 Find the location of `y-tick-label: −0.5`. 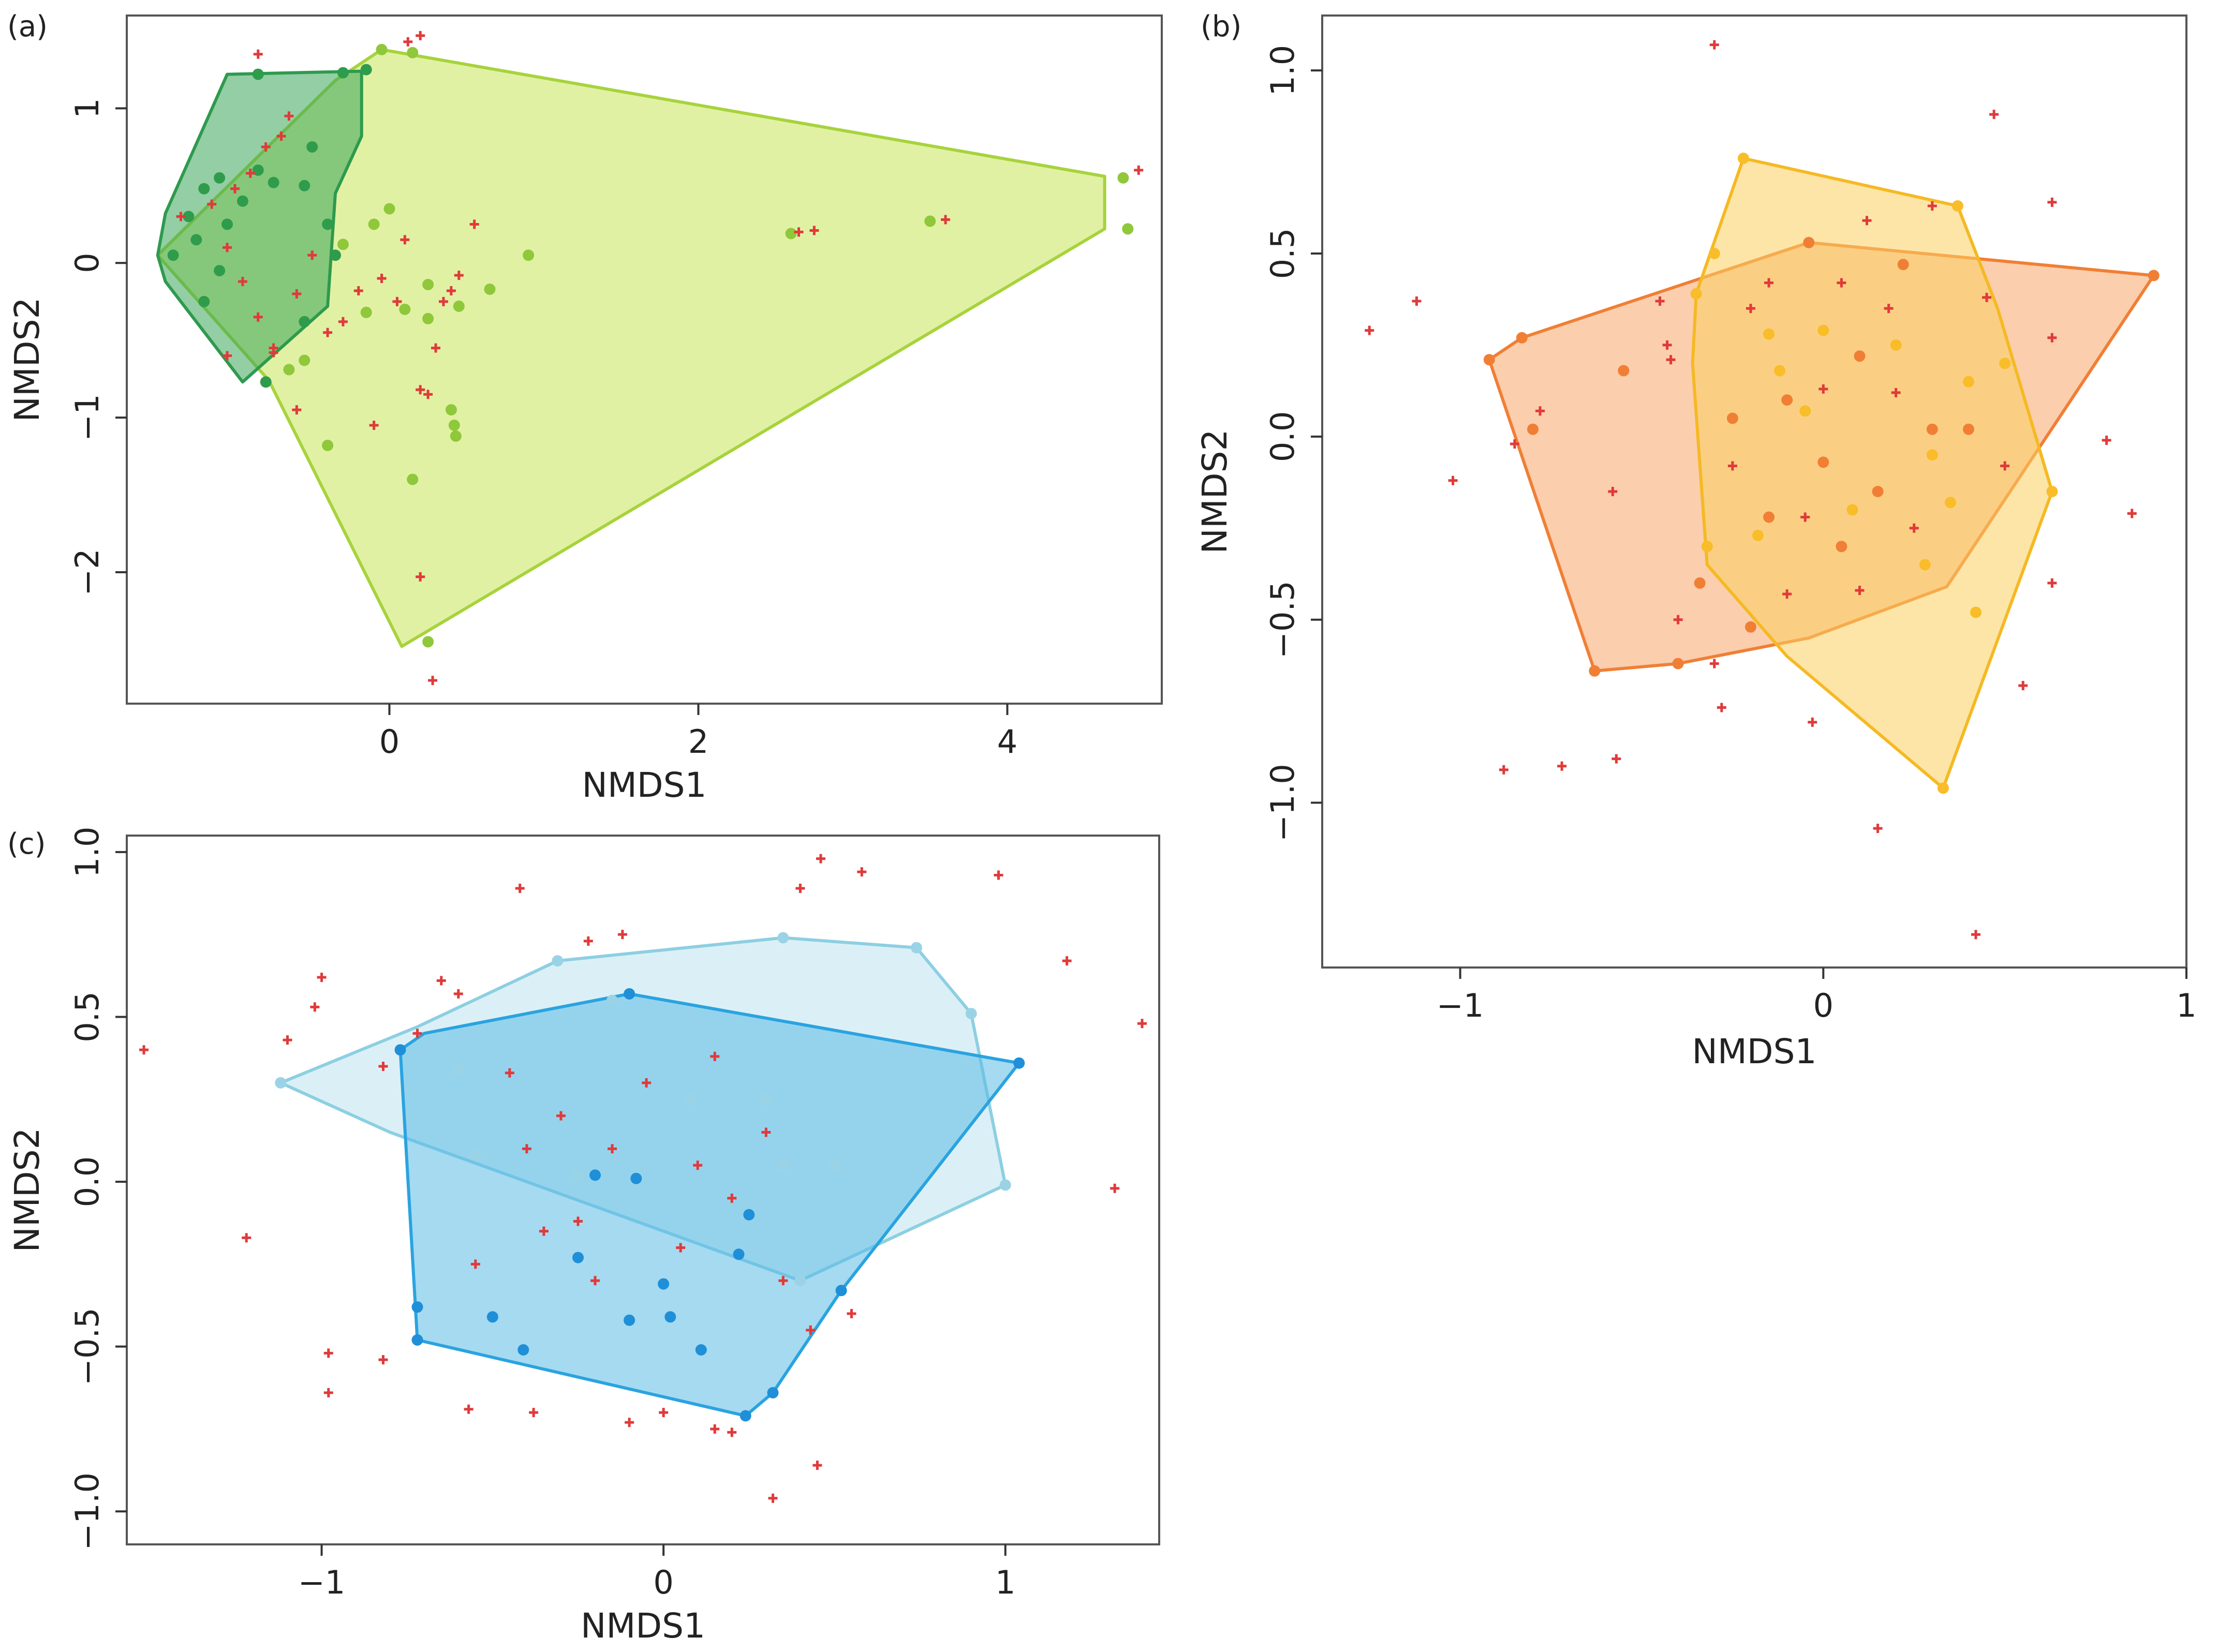

y-tick-label: −0.5 is located at coordinates (1283, 620).